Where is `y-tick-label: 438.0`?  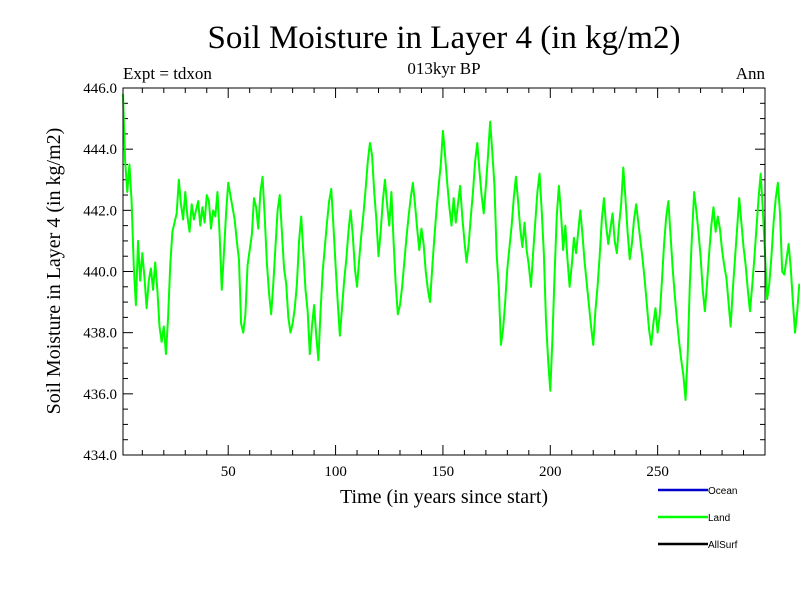 y-tick-label: 438.0 is located at coordinates (100, 334).